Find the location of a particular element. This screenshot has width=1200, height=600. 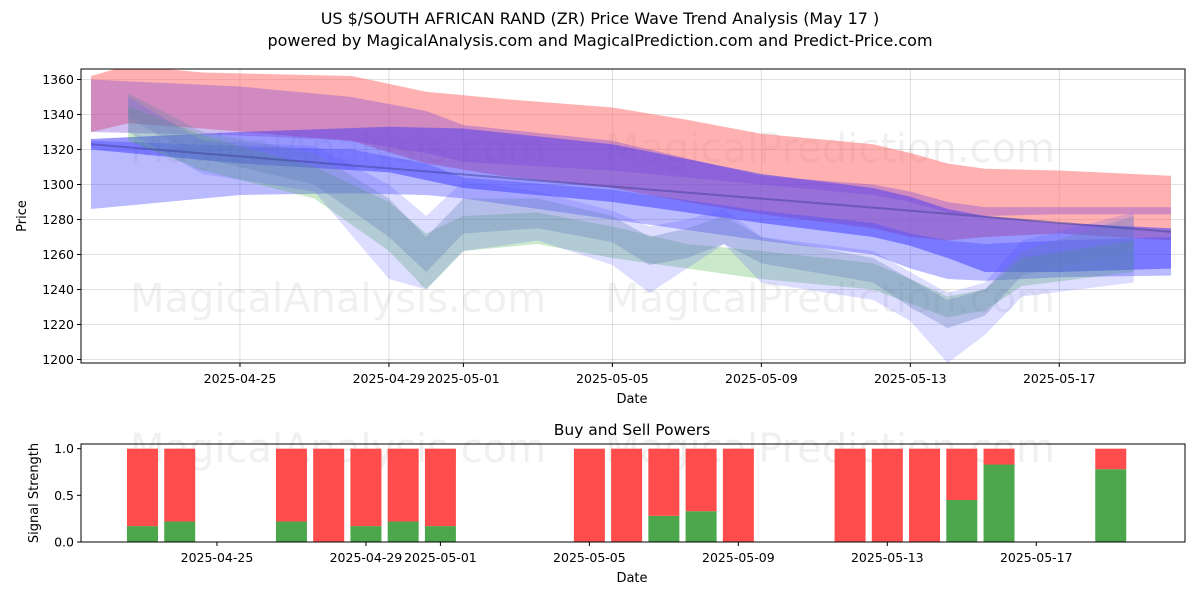

signal-y-tick-label: 1.0 is located at coordinates (64, 448).